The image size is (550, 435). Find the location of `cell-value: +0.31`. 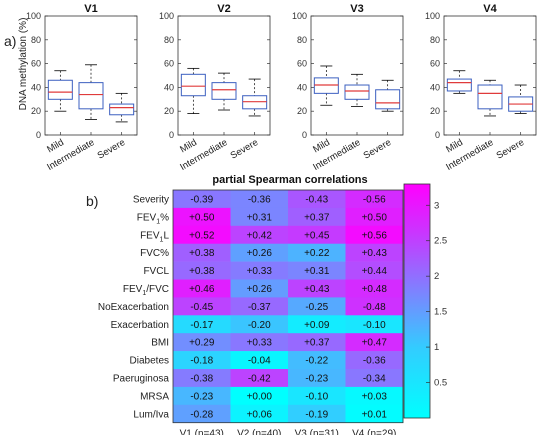

cell-value: +0.31 is located at coordinates (317, 271).